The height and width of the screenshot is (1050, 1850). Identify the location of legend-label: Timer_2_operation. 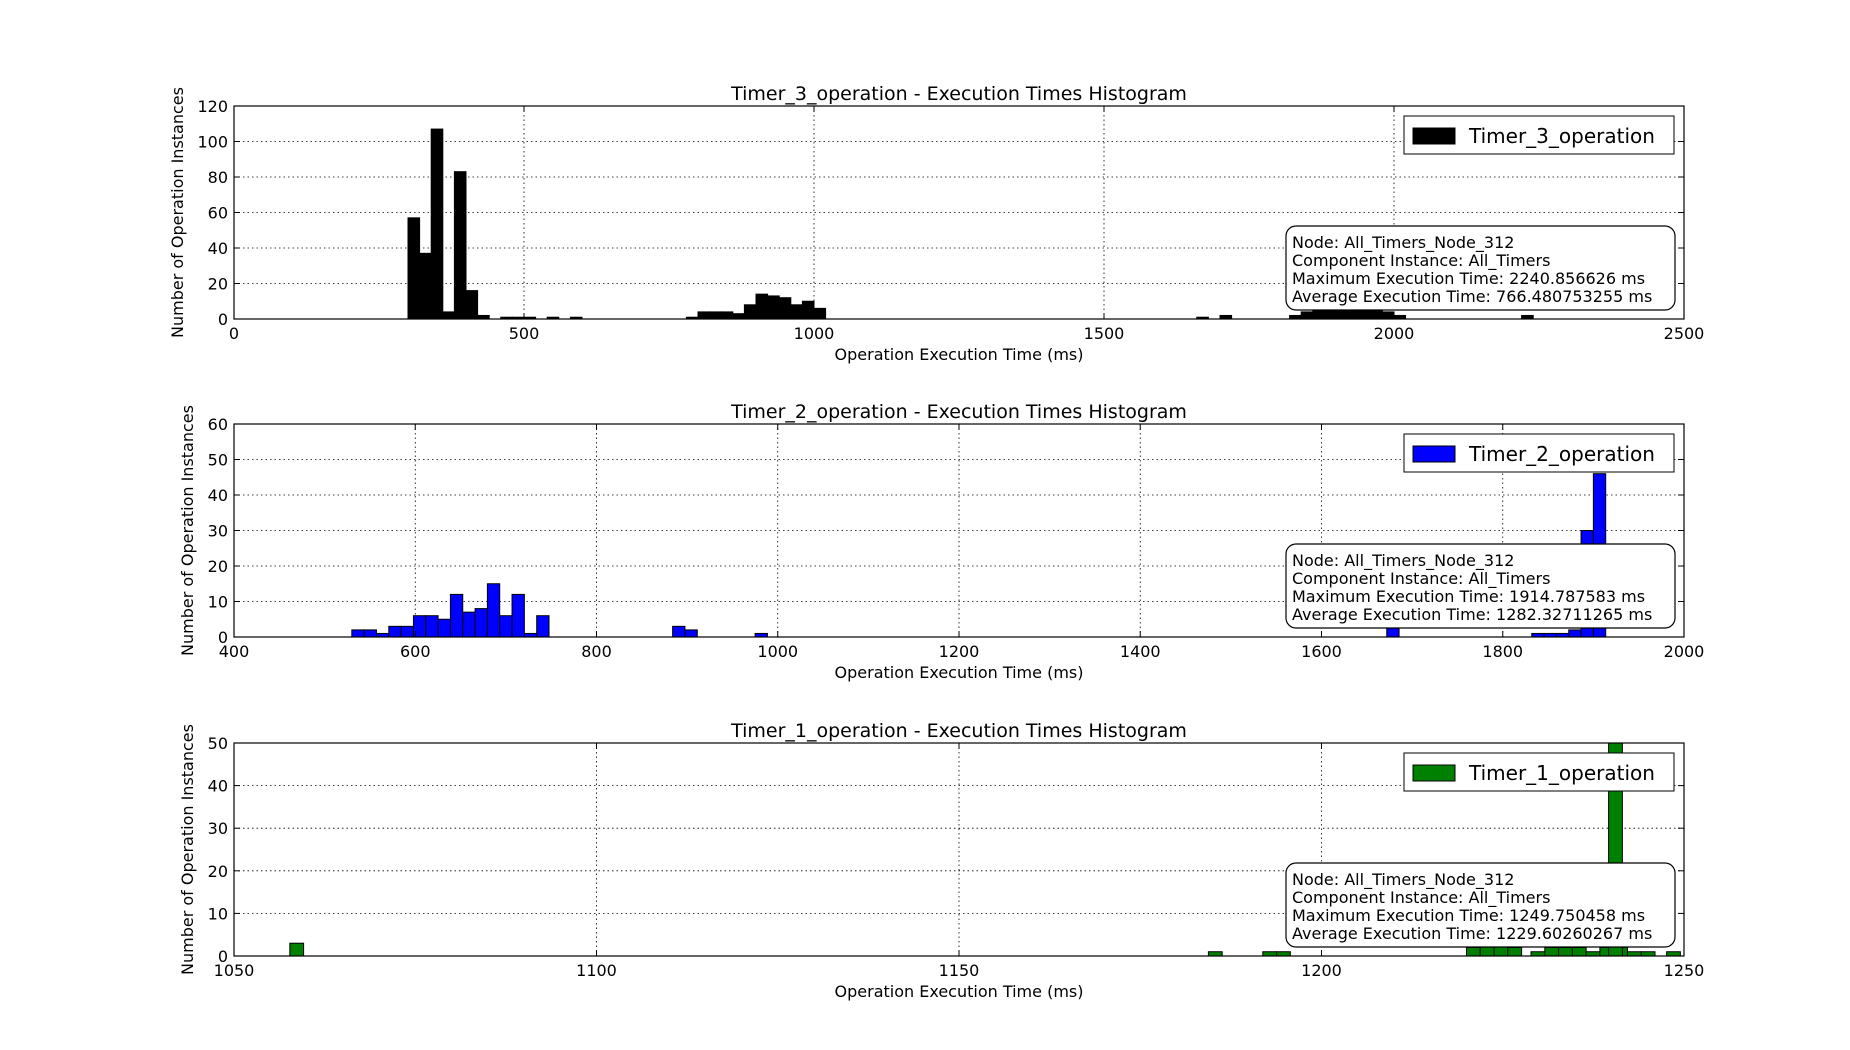
(1561, 454).